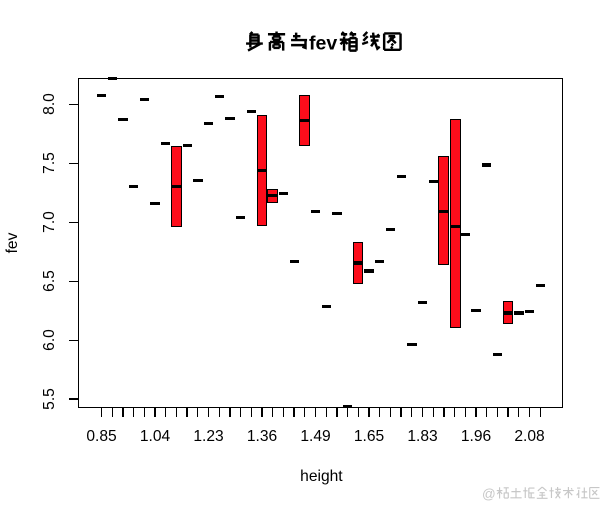 The width and height of the screenshot is (604, 506). What do you see at coordinates (323, 44) in the screenshot?
I see `svg-text: fev` at bounding box center [323, 44].